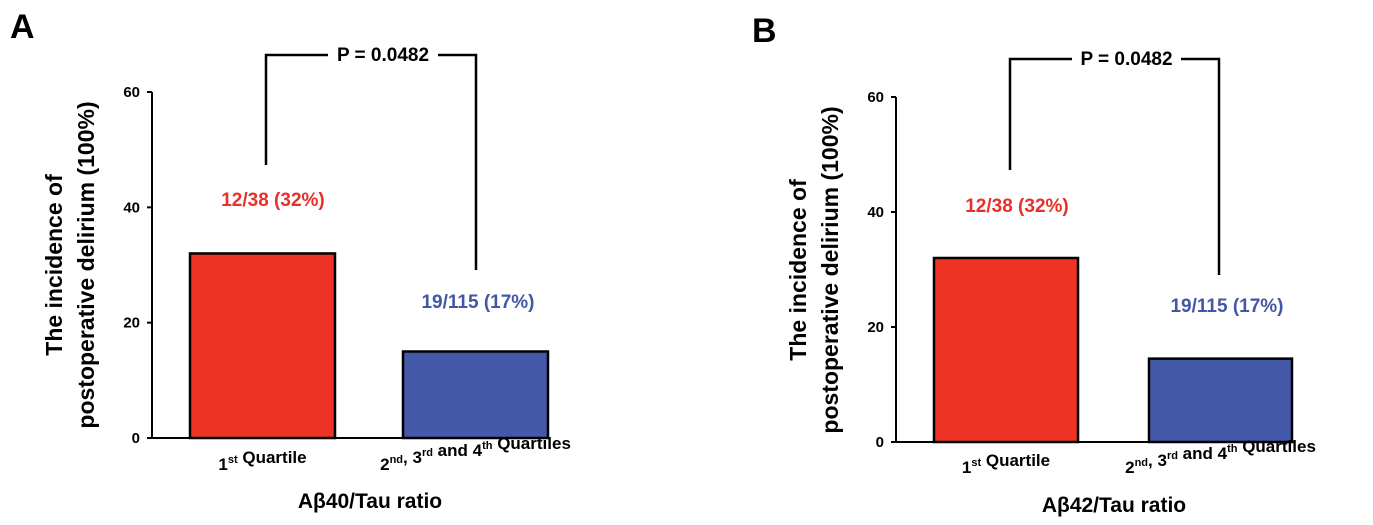 This screenshot has width=1373, height=525. What do you see at coordinates (1114, 505) in the screenshot?
I see `x-axis-label: Aβ42/Tau ratio` at bounding box center [1114, 505].